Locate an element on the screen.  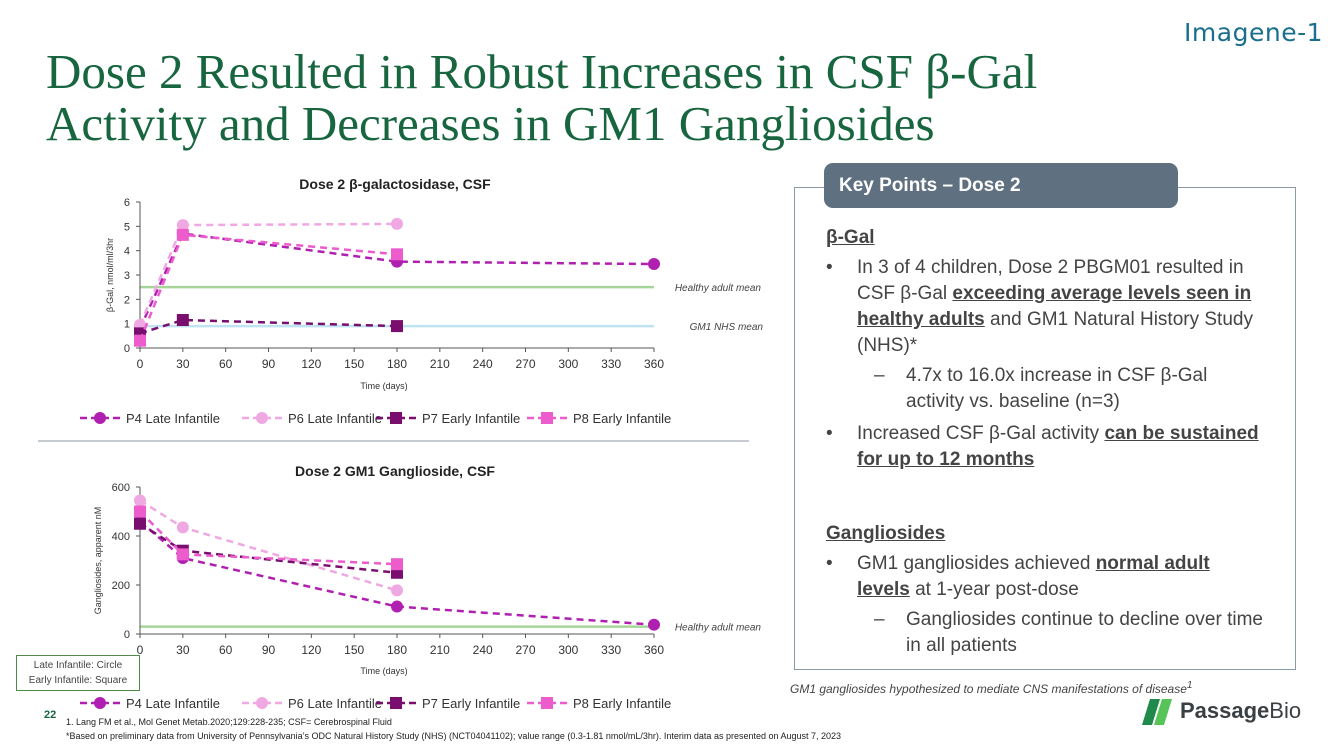
bgal-chart-x-tick-label: 360 is located at coordinates (654, 364).